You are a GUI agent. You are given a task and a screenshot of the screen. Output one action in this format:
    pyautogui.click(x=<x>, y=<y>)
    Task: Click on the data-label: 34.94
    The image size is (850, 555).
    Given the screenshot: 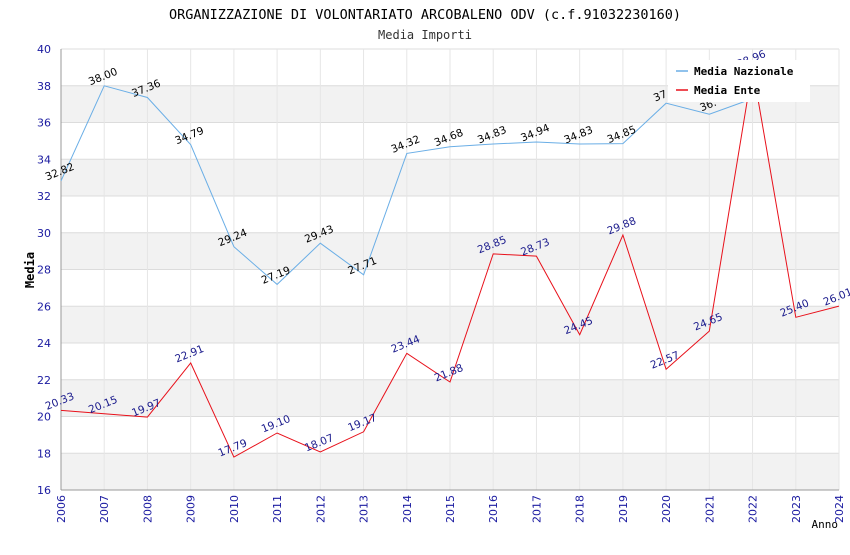 What is the action you would take?
    pyautogui.click(x=535, y=133)
    